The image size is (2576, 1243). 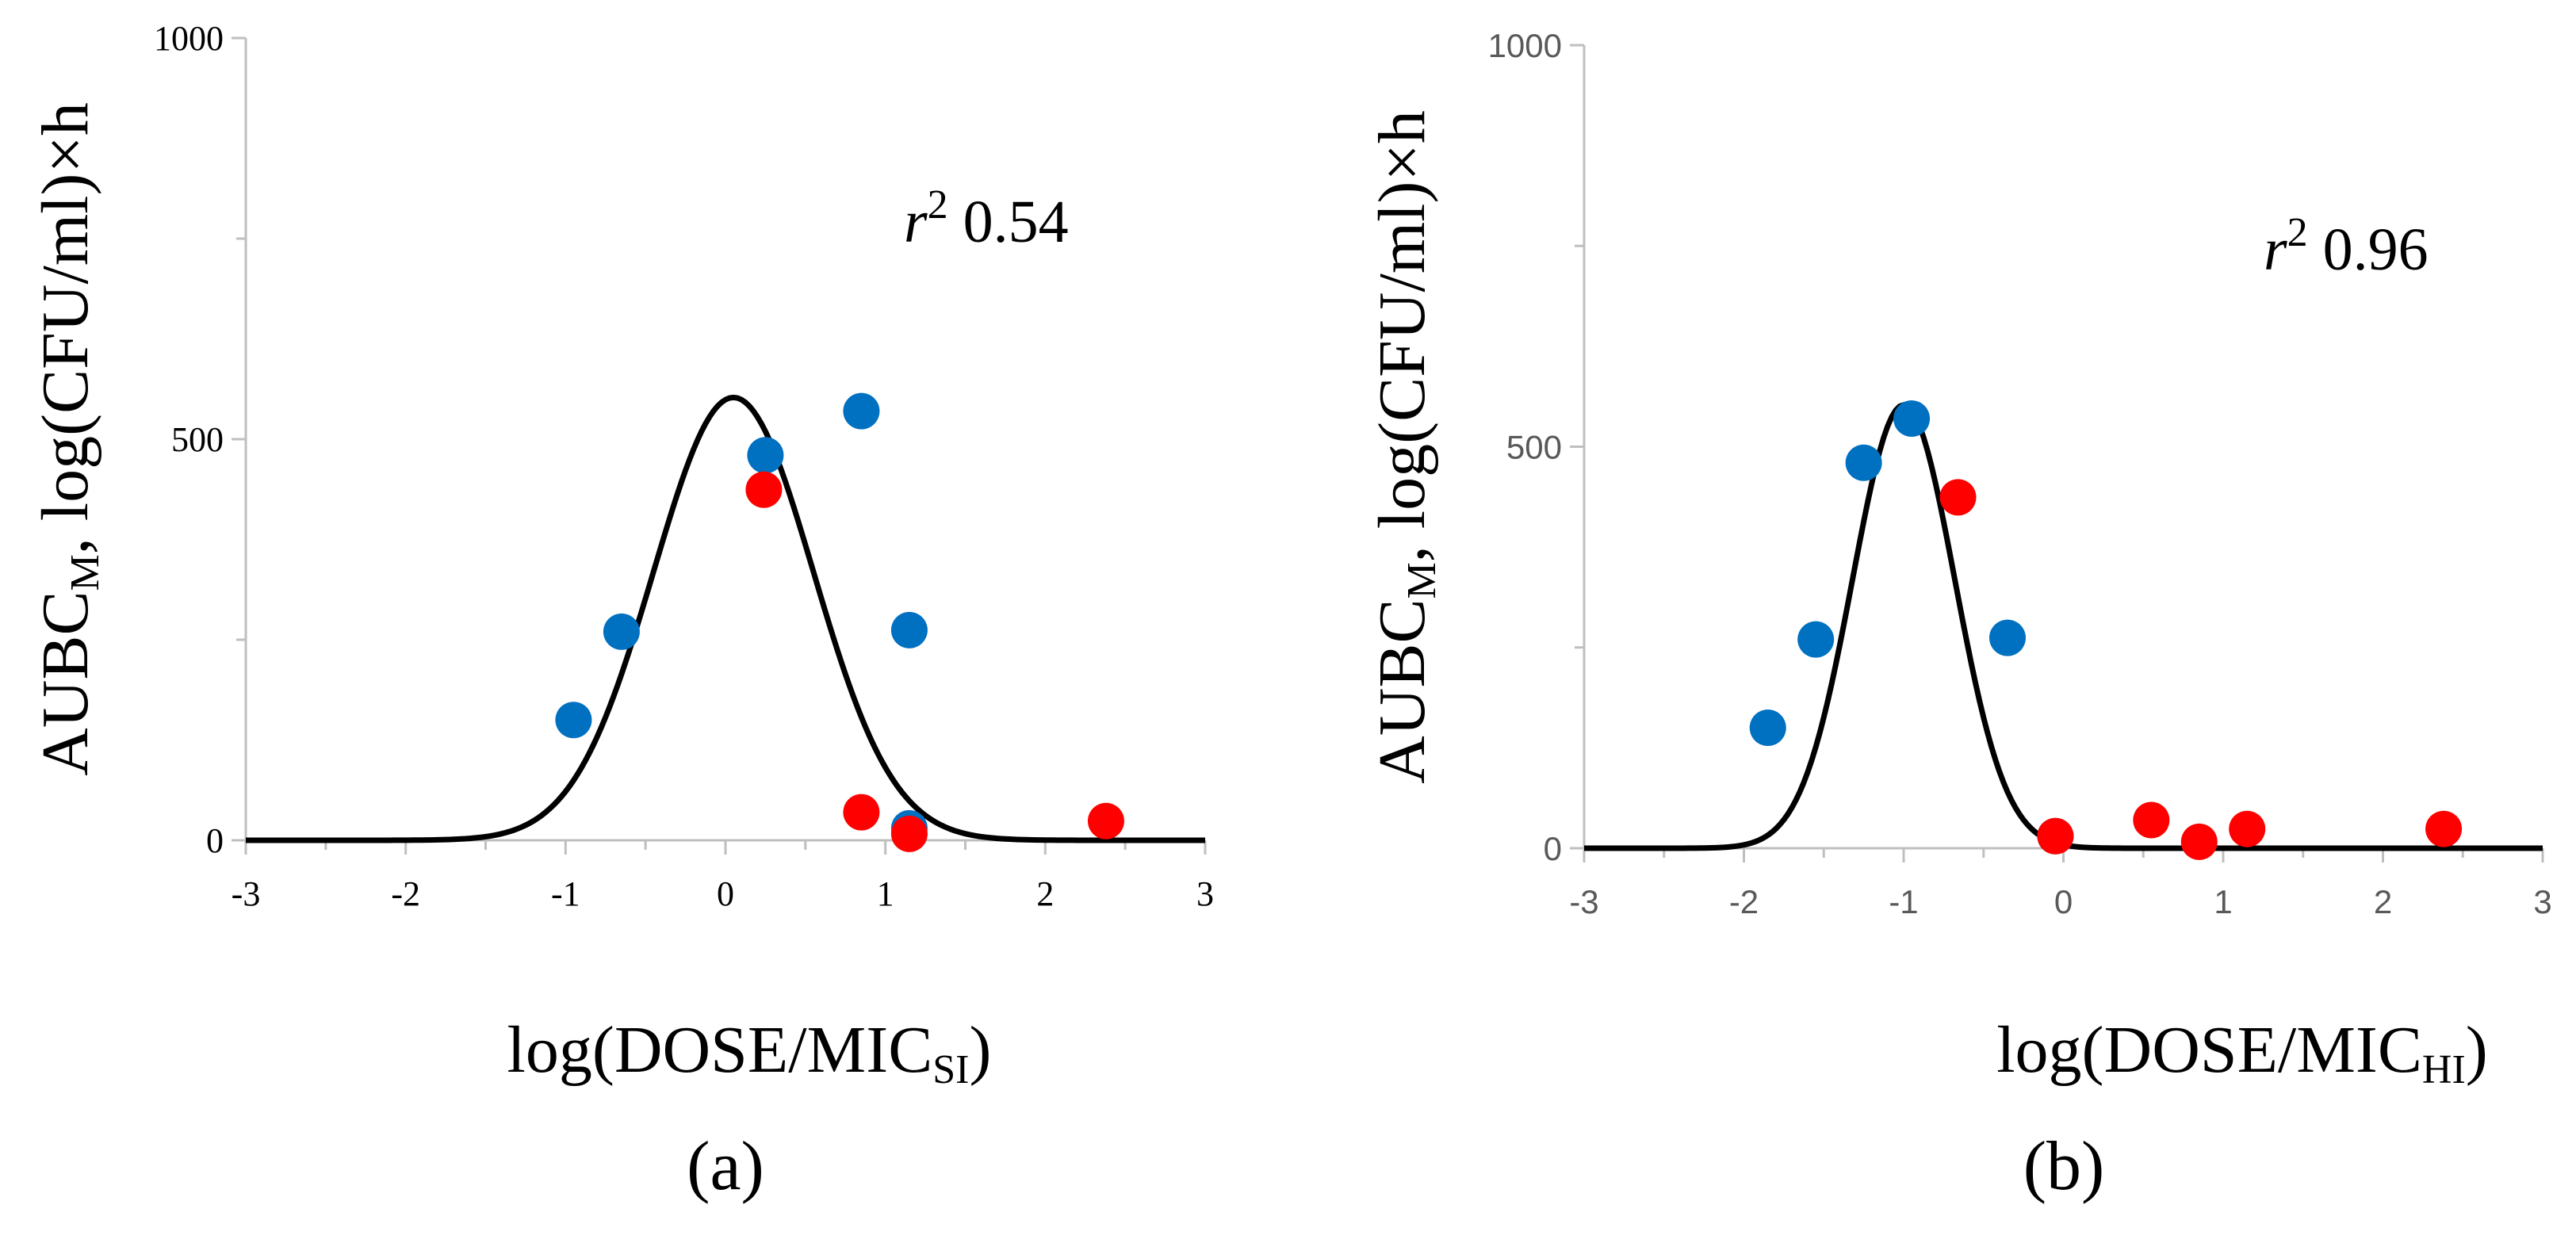 I want to click on r-squared-value: 0.96, so click(x=2368, y=249).